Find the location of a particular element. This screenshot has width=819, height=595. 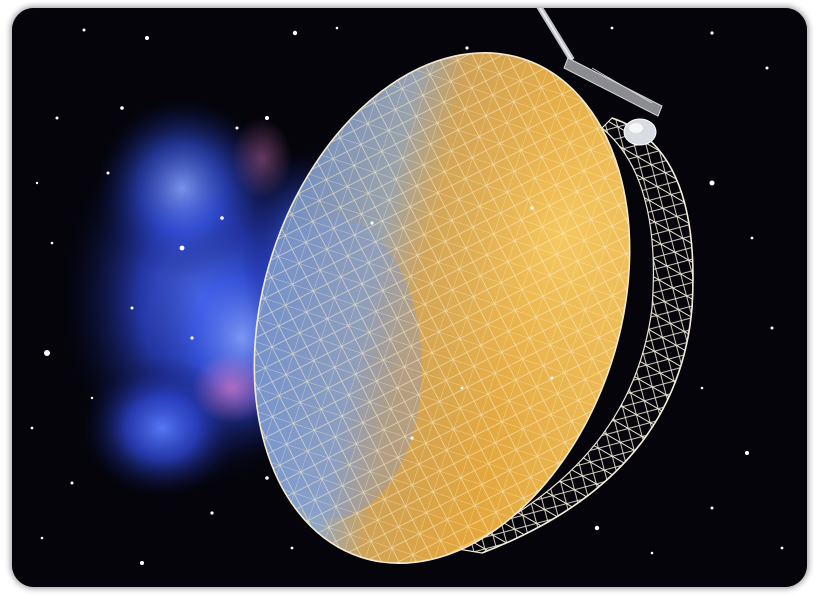

feed-arm is located at coordinates (599, 62).